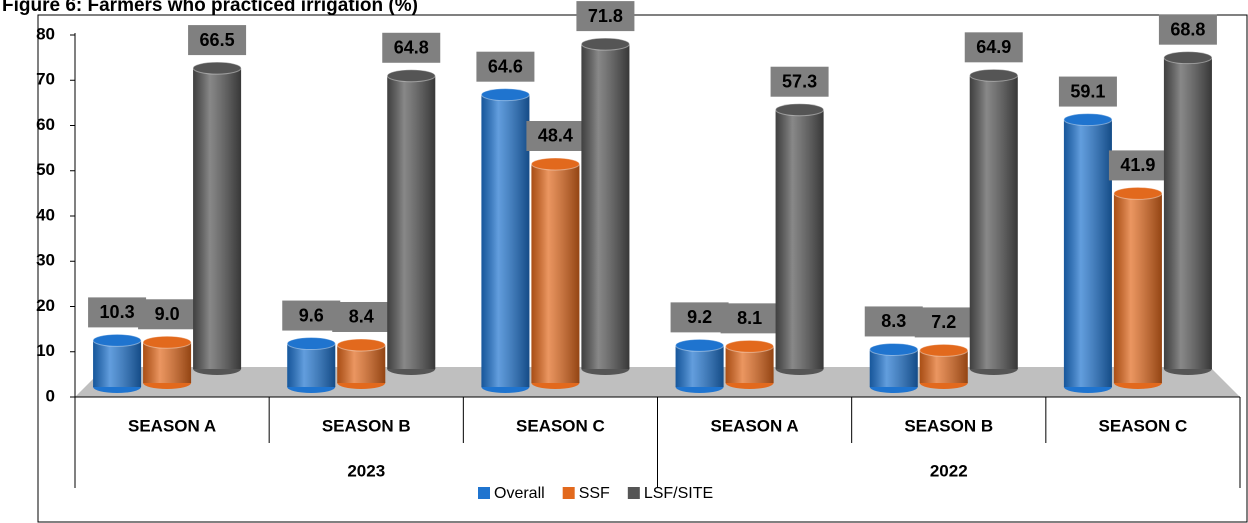 The height and width of the screenshot is (523, 1248). I want to click on value-label: 66.5, so click(217, 40).